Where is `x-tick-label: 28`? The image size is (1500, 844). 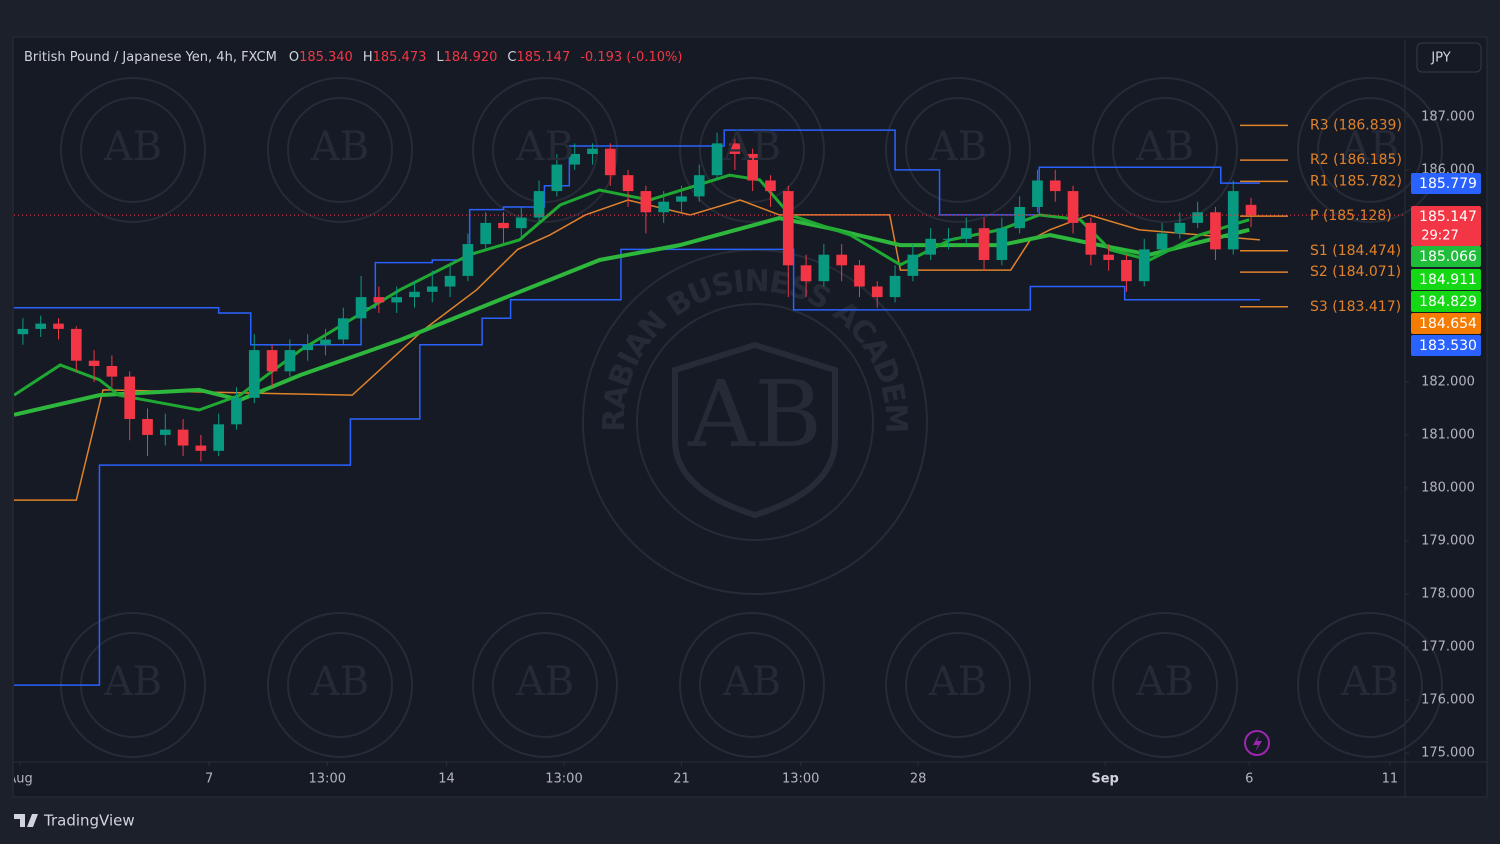
x-tick-label: 28 is located at coordinates (918, 779).